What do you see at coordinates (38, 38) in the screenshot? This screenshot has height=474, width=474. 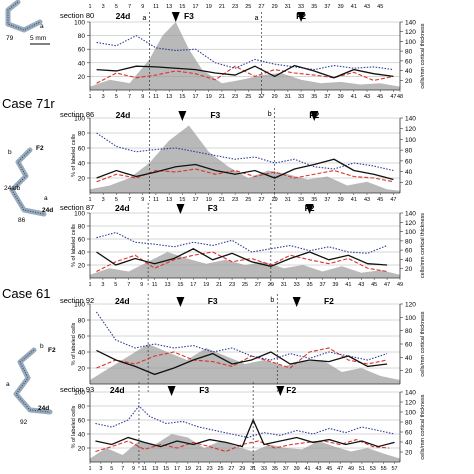 I see `inset-label: 5 mm` at bounding box center [38, 38].